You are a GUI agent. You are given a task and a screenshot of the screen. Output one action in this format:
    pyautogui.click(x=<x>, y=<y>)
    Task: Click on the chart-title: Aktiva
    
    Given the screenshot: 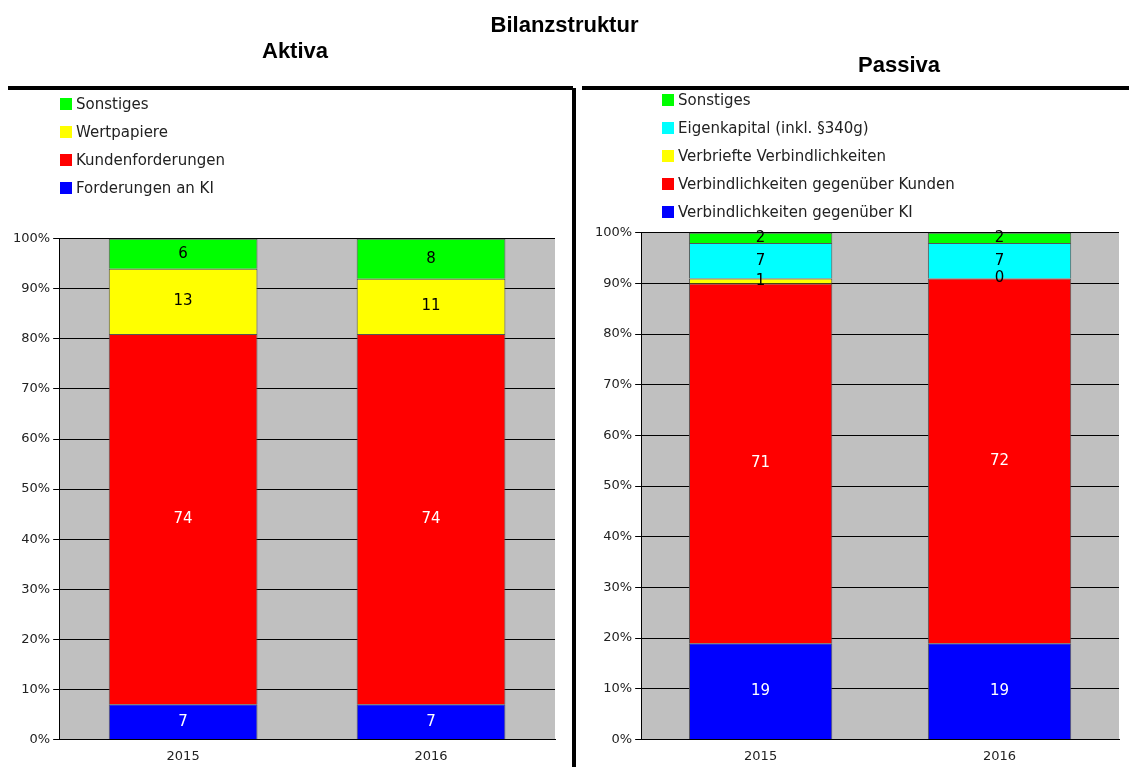 What is the action you would take?
    pyautogui.click(x=295, y=51)
    